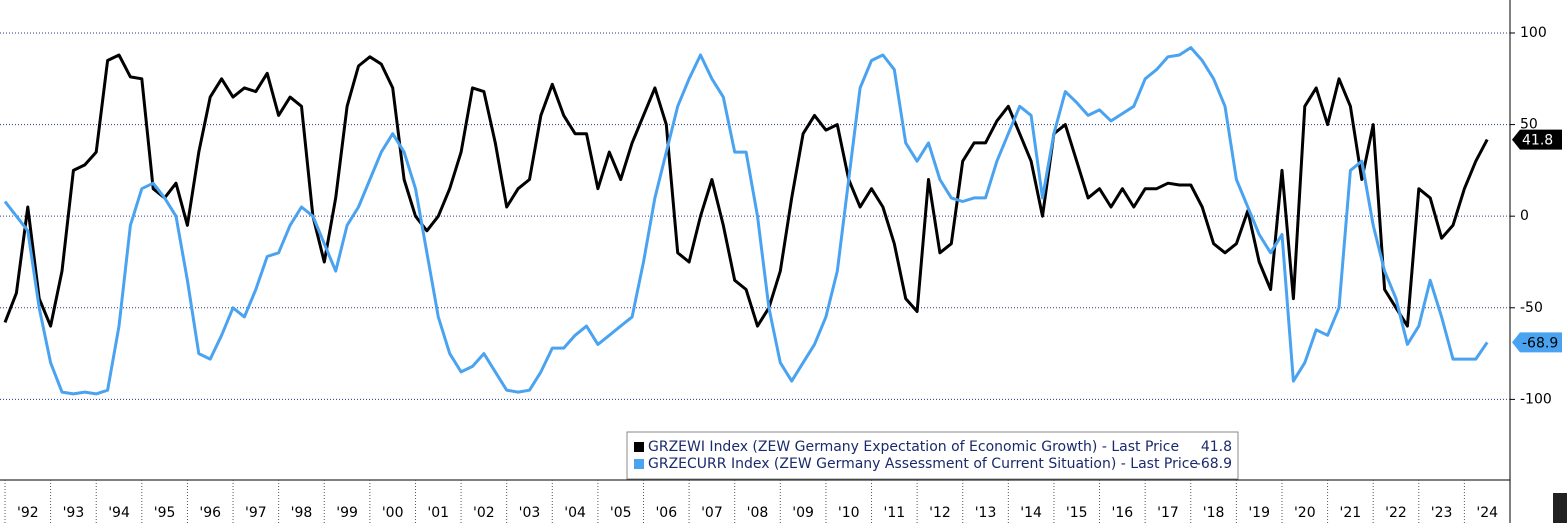 The image size is (1567, 523). Describe the element at coordinates (1529, 125) in the screenshot. I see `y-tick-label: 50` at that location.